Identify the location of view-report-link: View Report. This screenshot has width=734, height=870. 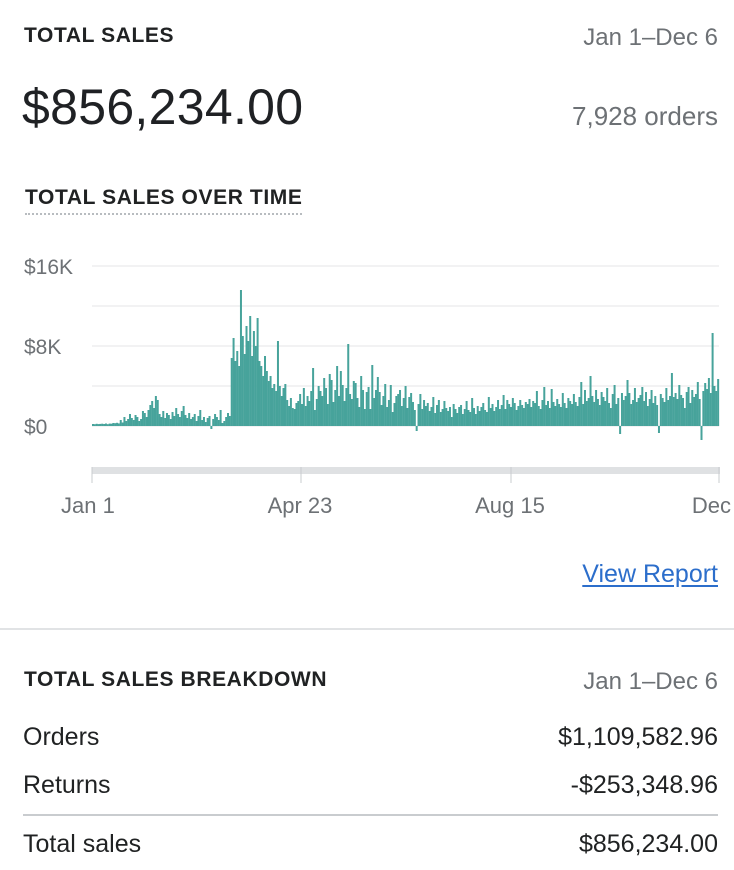
(650, 574).